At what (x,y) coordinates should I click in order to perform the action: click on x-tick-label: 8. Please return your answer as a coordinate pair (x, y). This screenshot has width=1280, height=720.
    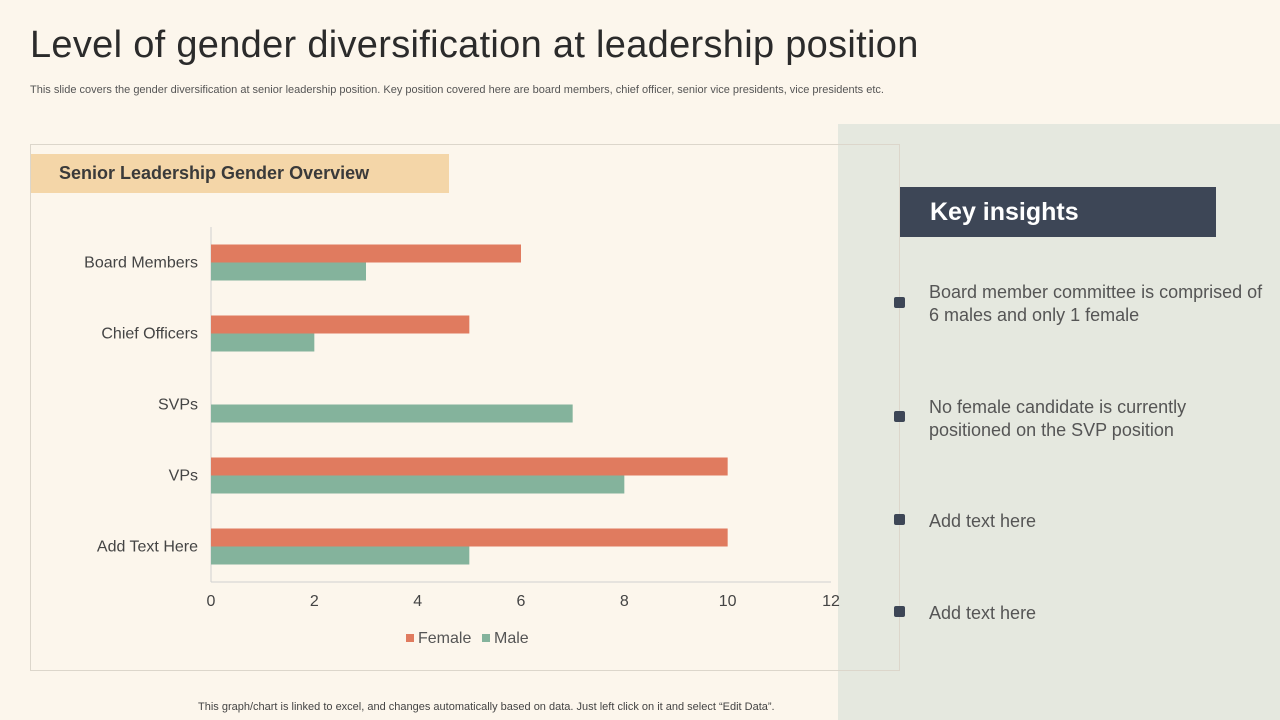
    Looking at the image, I should click on (624, 601).